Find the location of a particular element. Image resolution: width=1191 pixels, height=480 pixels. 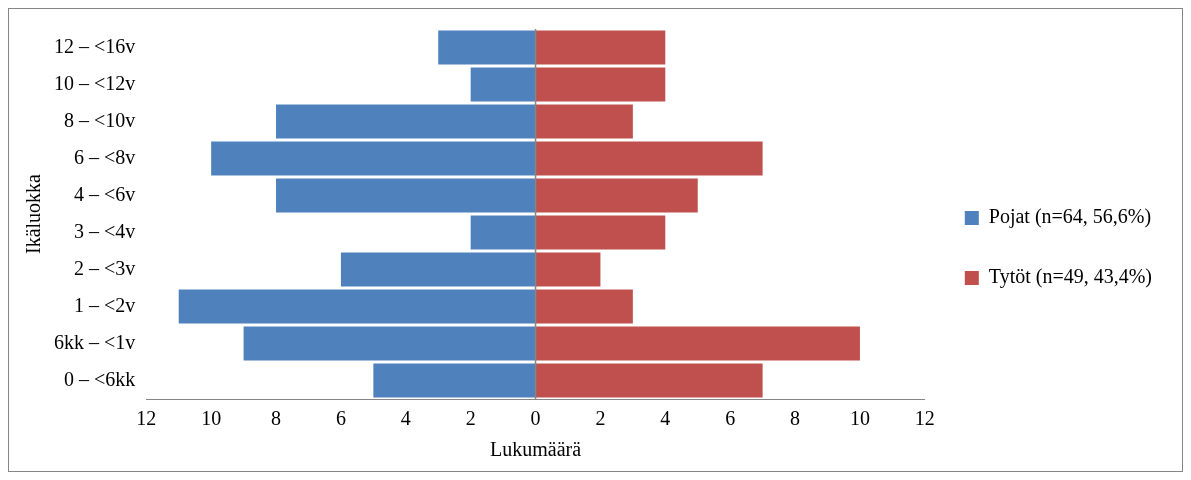

legend-label: Pojat (n=64, 56,6%) is located at coordinates (1070, 217).